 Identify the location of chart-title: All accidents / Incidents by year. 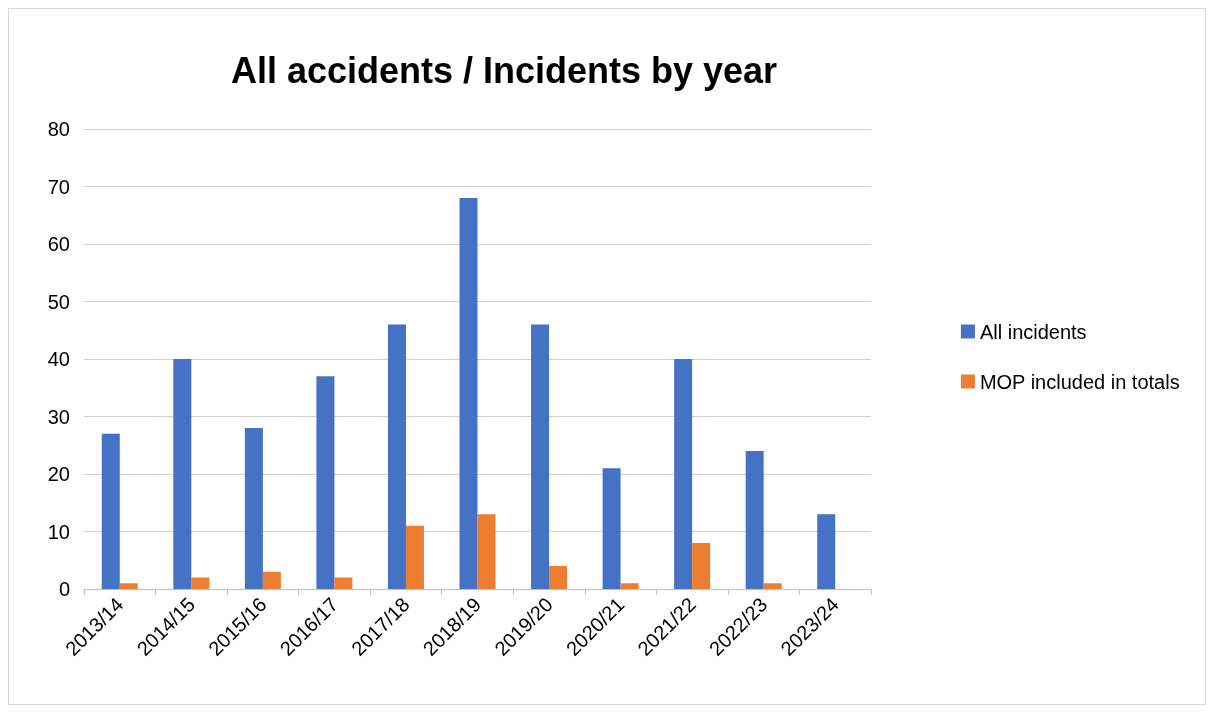
(504, 70).